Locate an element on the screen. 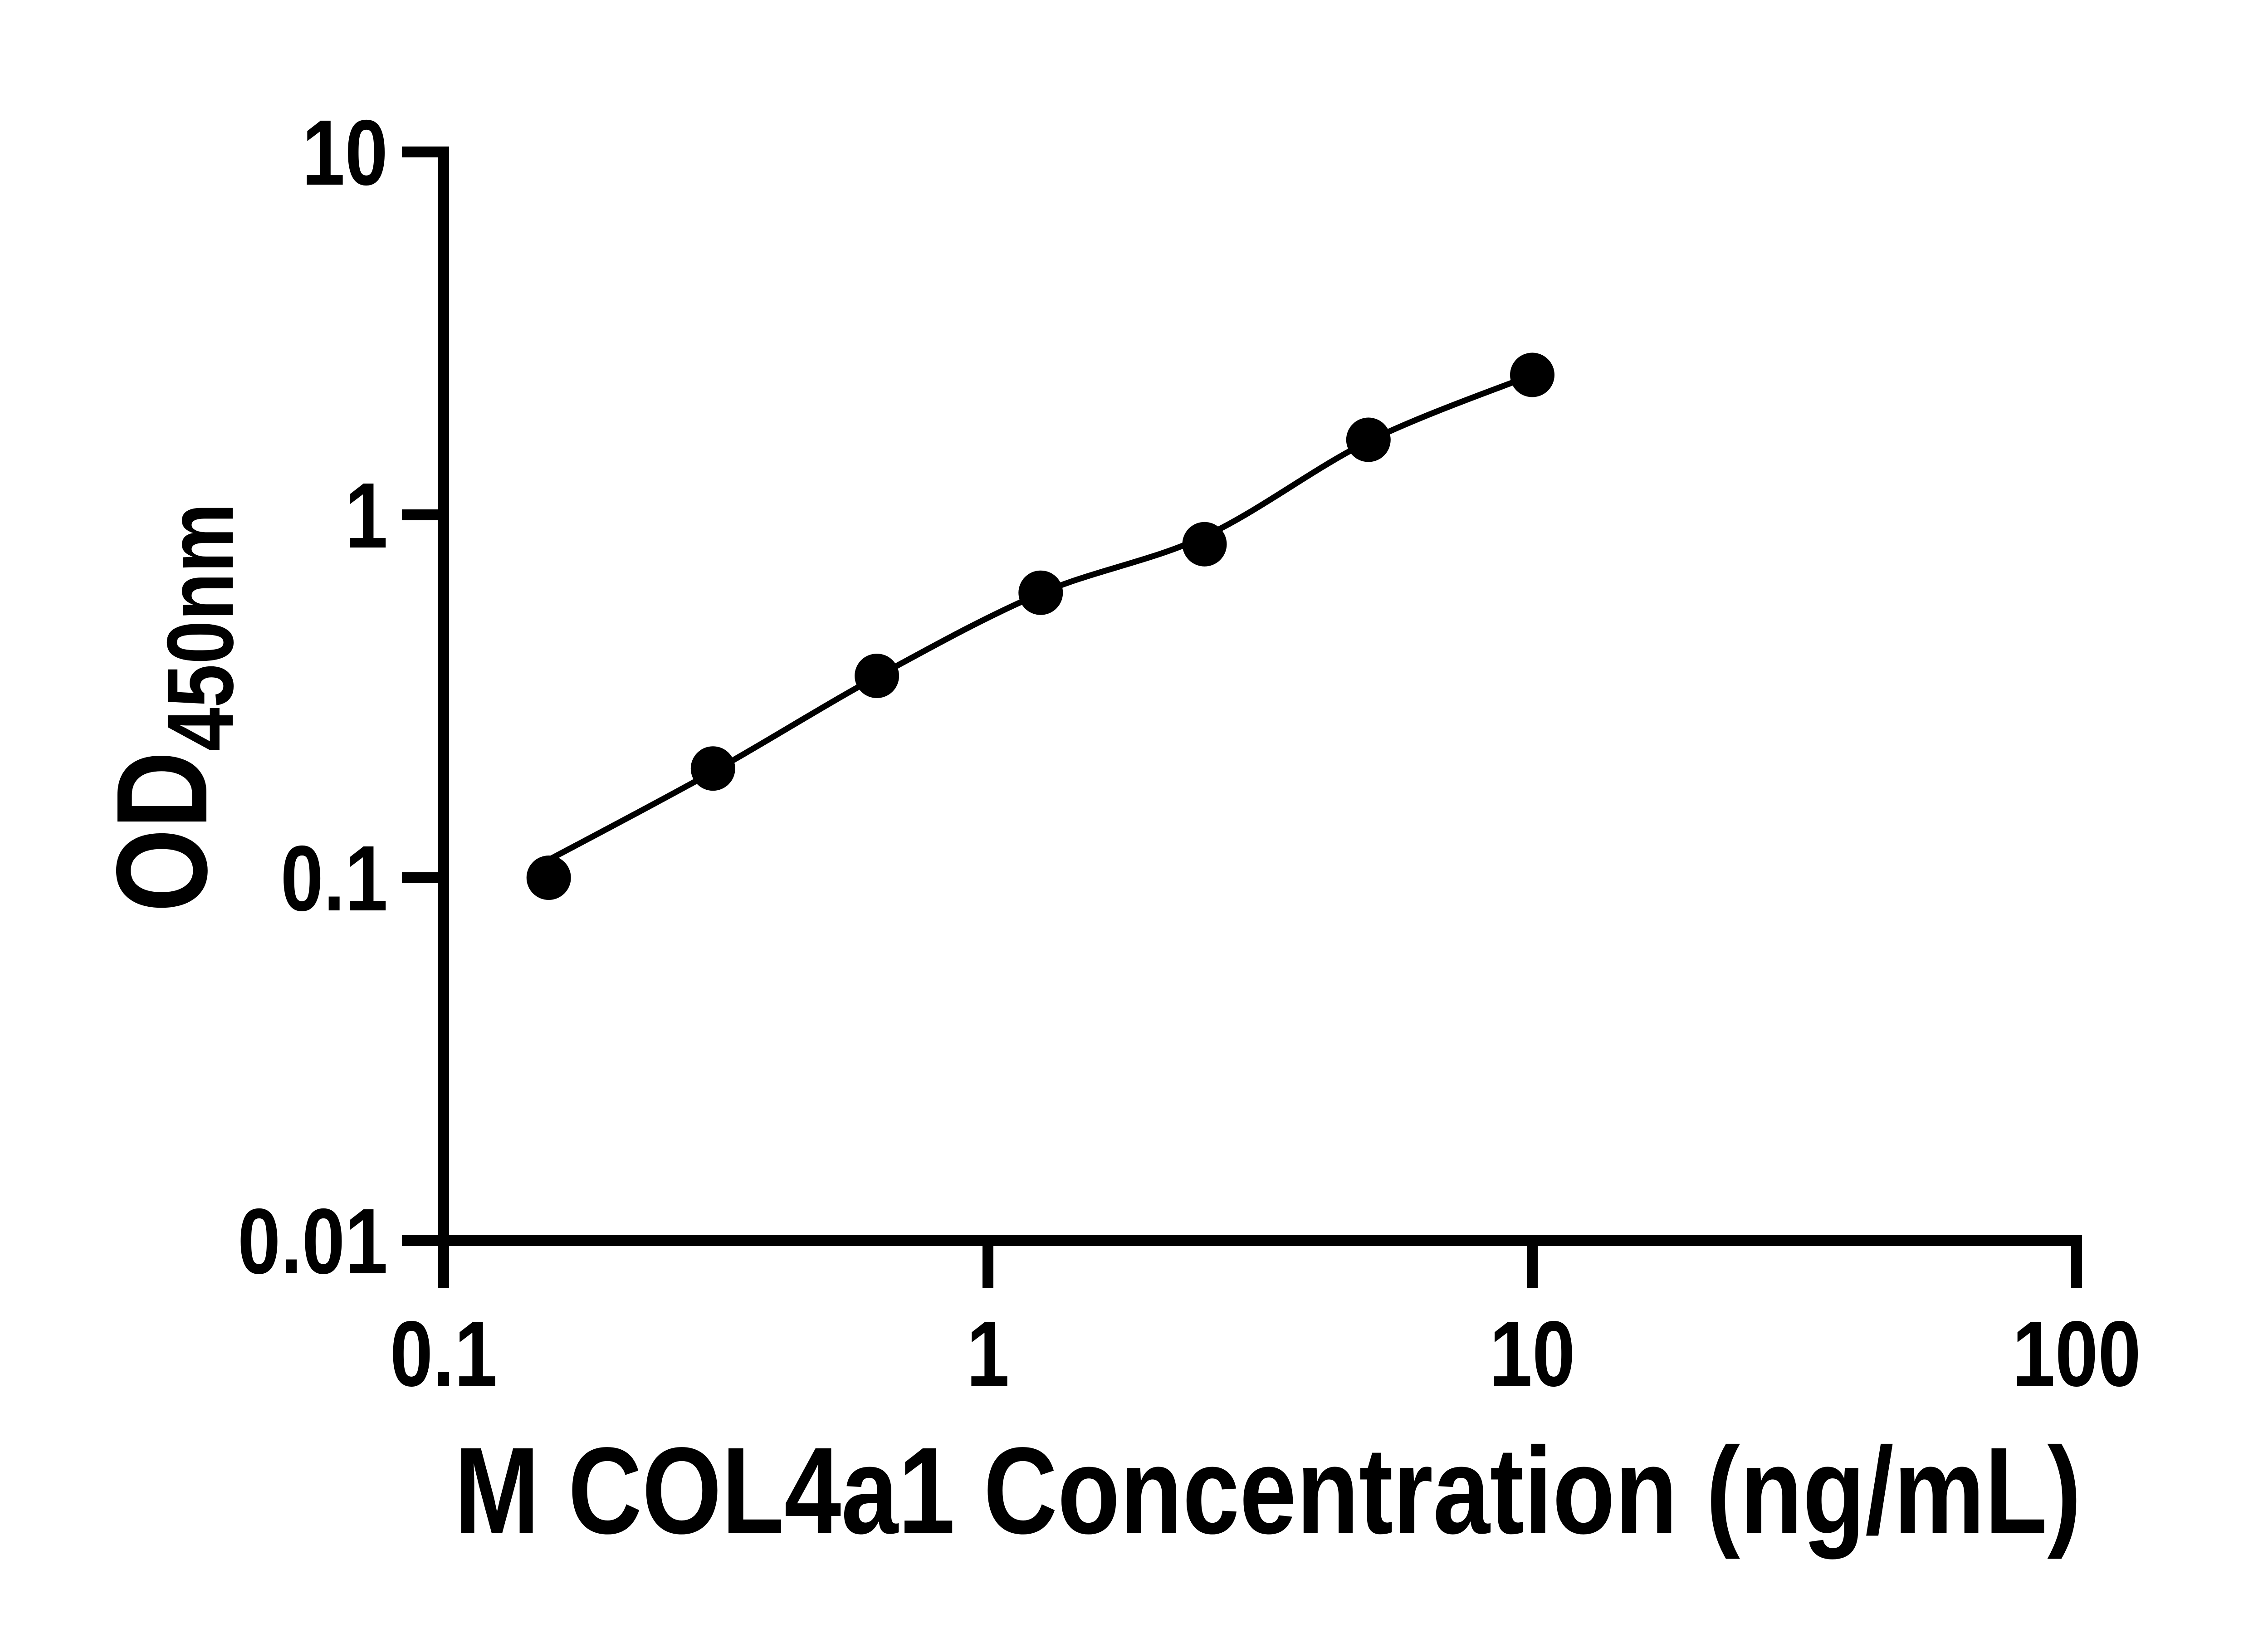  svg-text: OD450nm is located at coordinates (171, 707).